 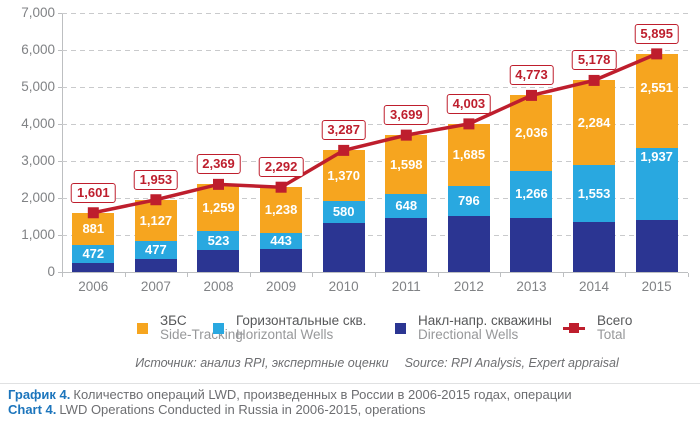 What do you see at coordinates (406, 286) in the screenshot?
I see `x-tick-label: 2011` at bounding box center [406, 286].